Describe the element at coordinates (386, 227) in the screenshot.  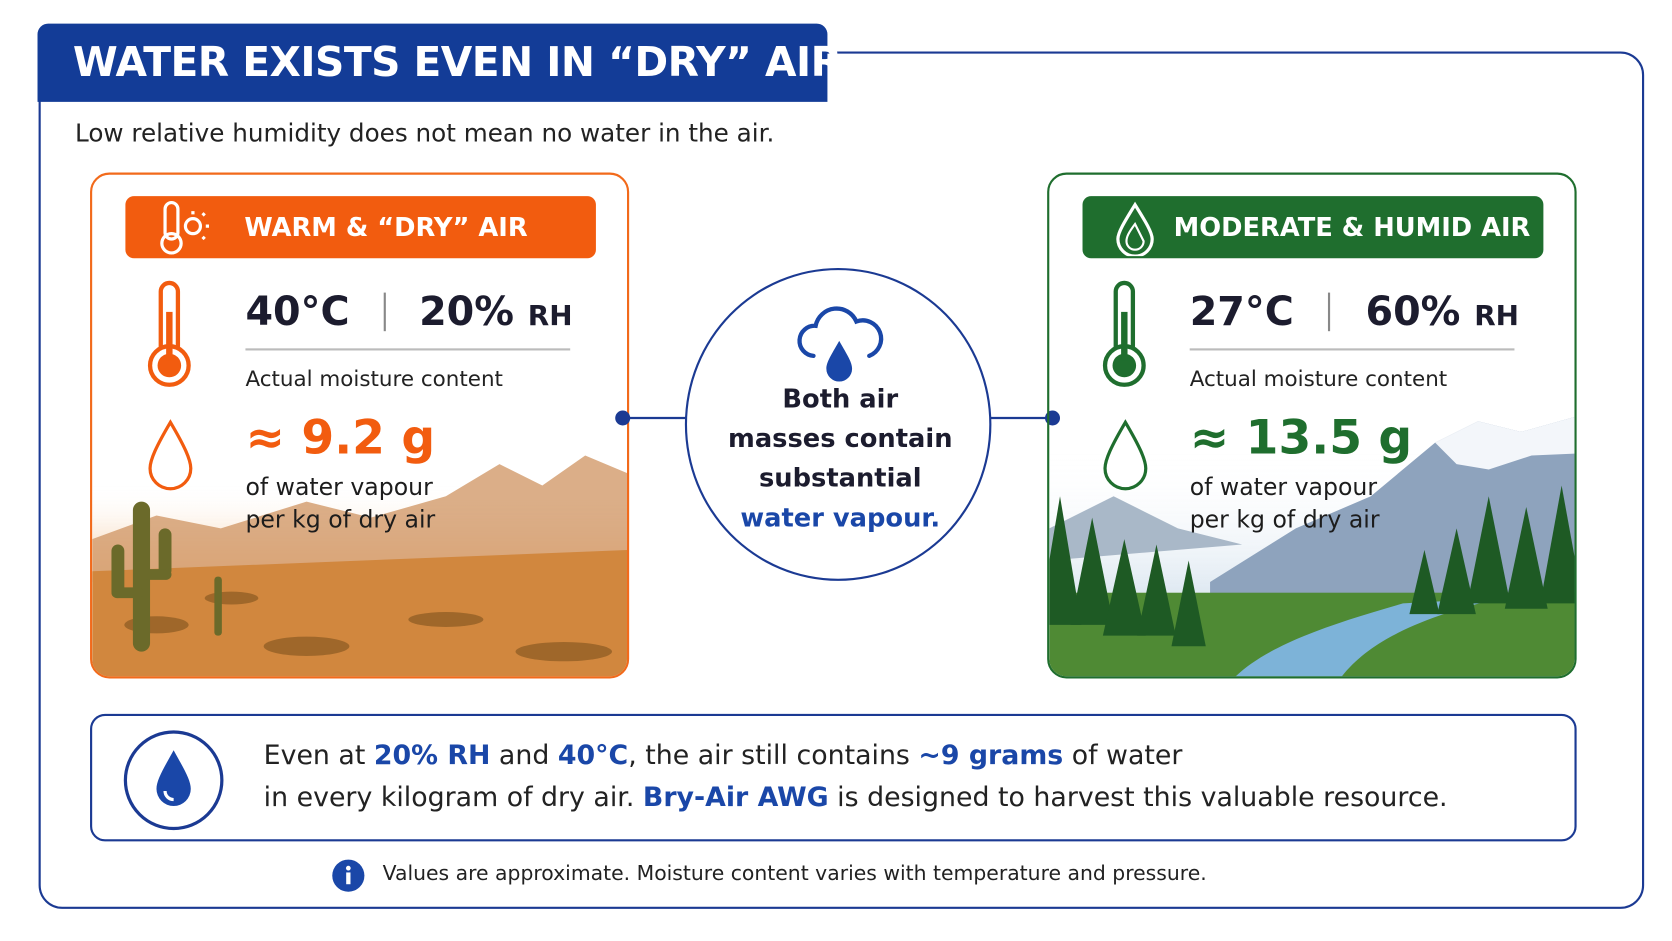
I see `panel-title: WARM & “DRY” AIR` at that location.